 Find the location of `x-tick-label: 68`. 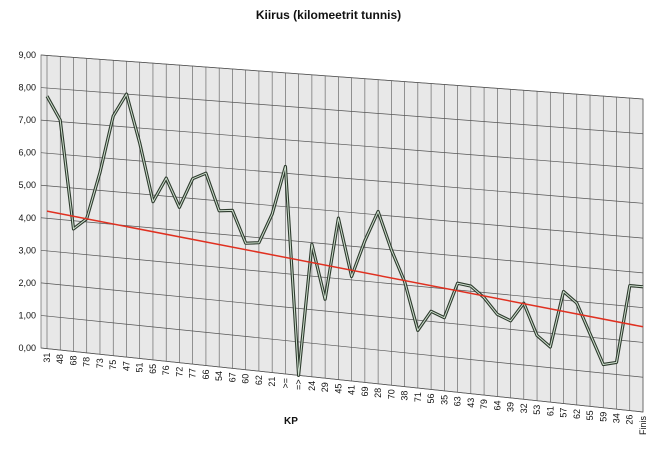

x-tick-label: 68 is located at coordinates (73, 360).